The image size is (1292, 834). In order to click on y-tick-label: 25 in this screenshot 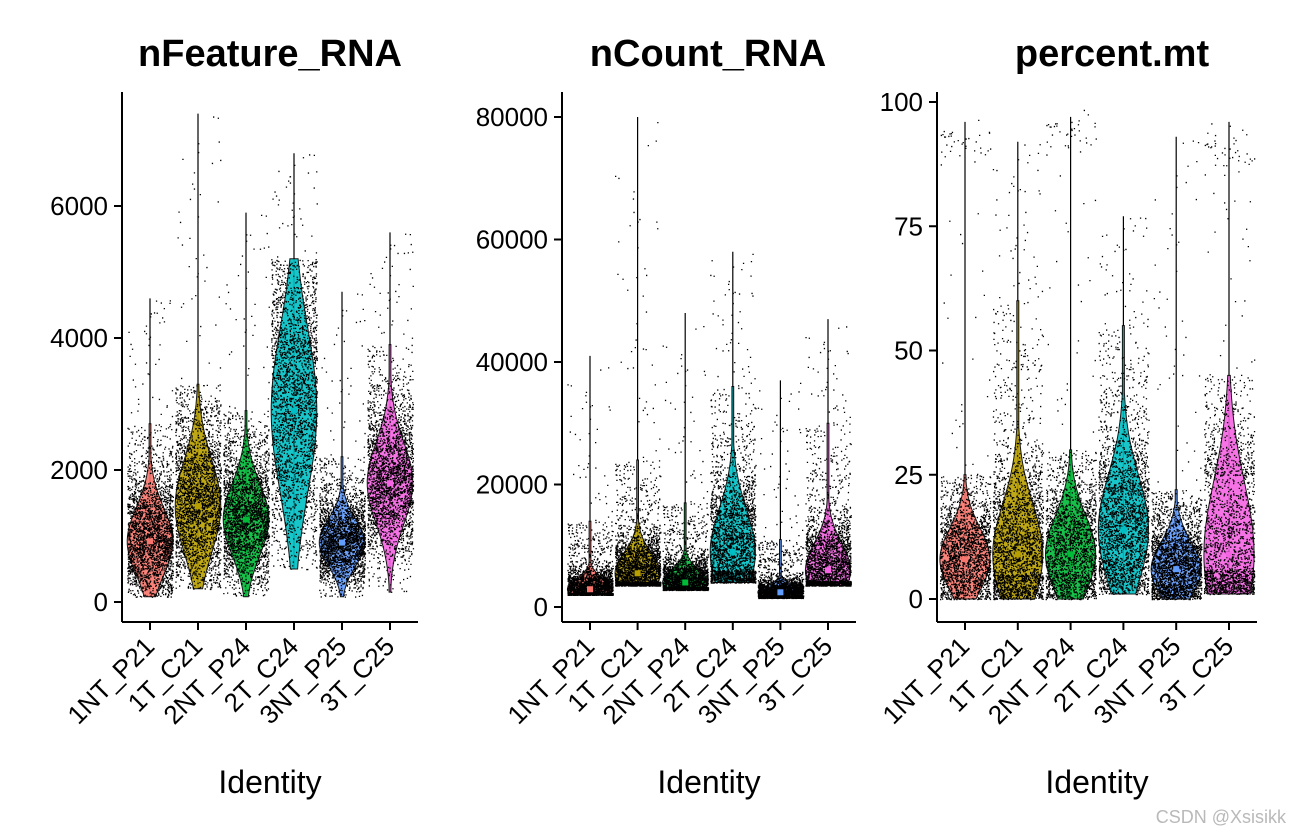, I will do `click(908, 475)`.